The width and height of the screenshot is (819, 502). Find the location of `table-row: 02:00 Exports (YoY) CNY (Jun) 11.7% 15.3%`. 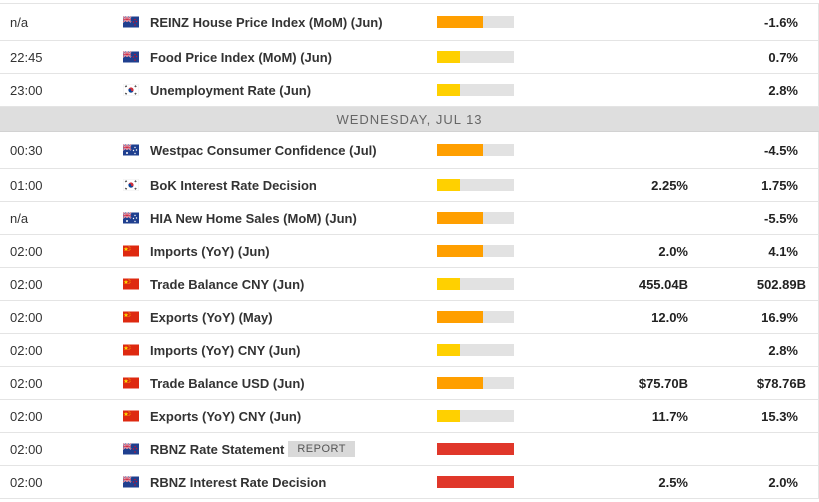

table-row: 02:00 Exports (YoY) CNY (Jun) 11.7% 15.3% is located at coordinates (409, 416).